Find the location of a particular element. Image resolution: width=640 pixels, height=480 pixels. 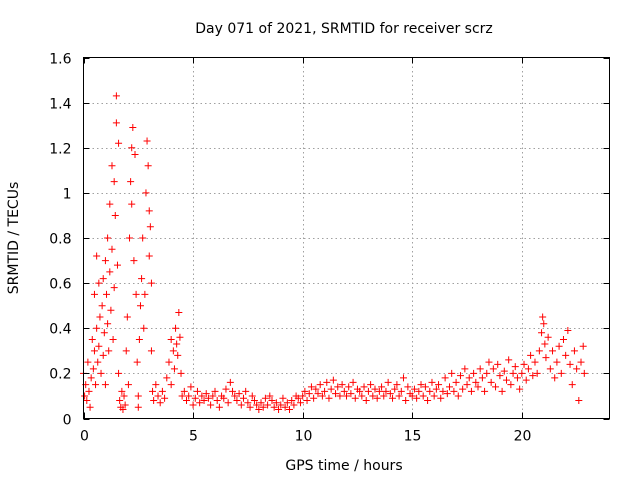

y-tick-label: 0.6 is located at coordinates (60, 285).